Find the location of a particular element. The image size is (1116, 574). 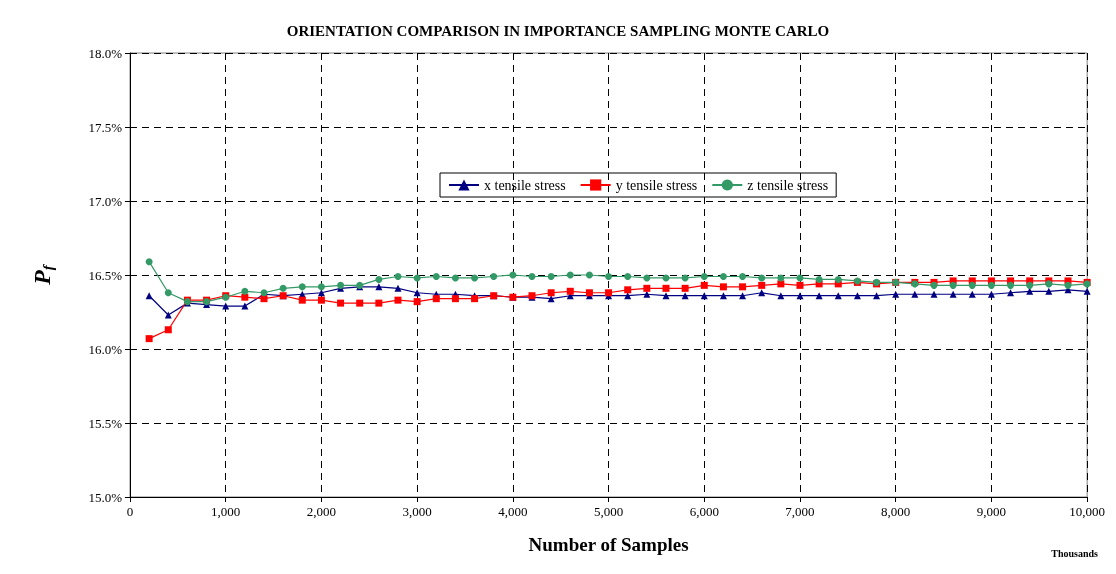

x-tick-label: 8,000 is located at coordinates (896, 511).